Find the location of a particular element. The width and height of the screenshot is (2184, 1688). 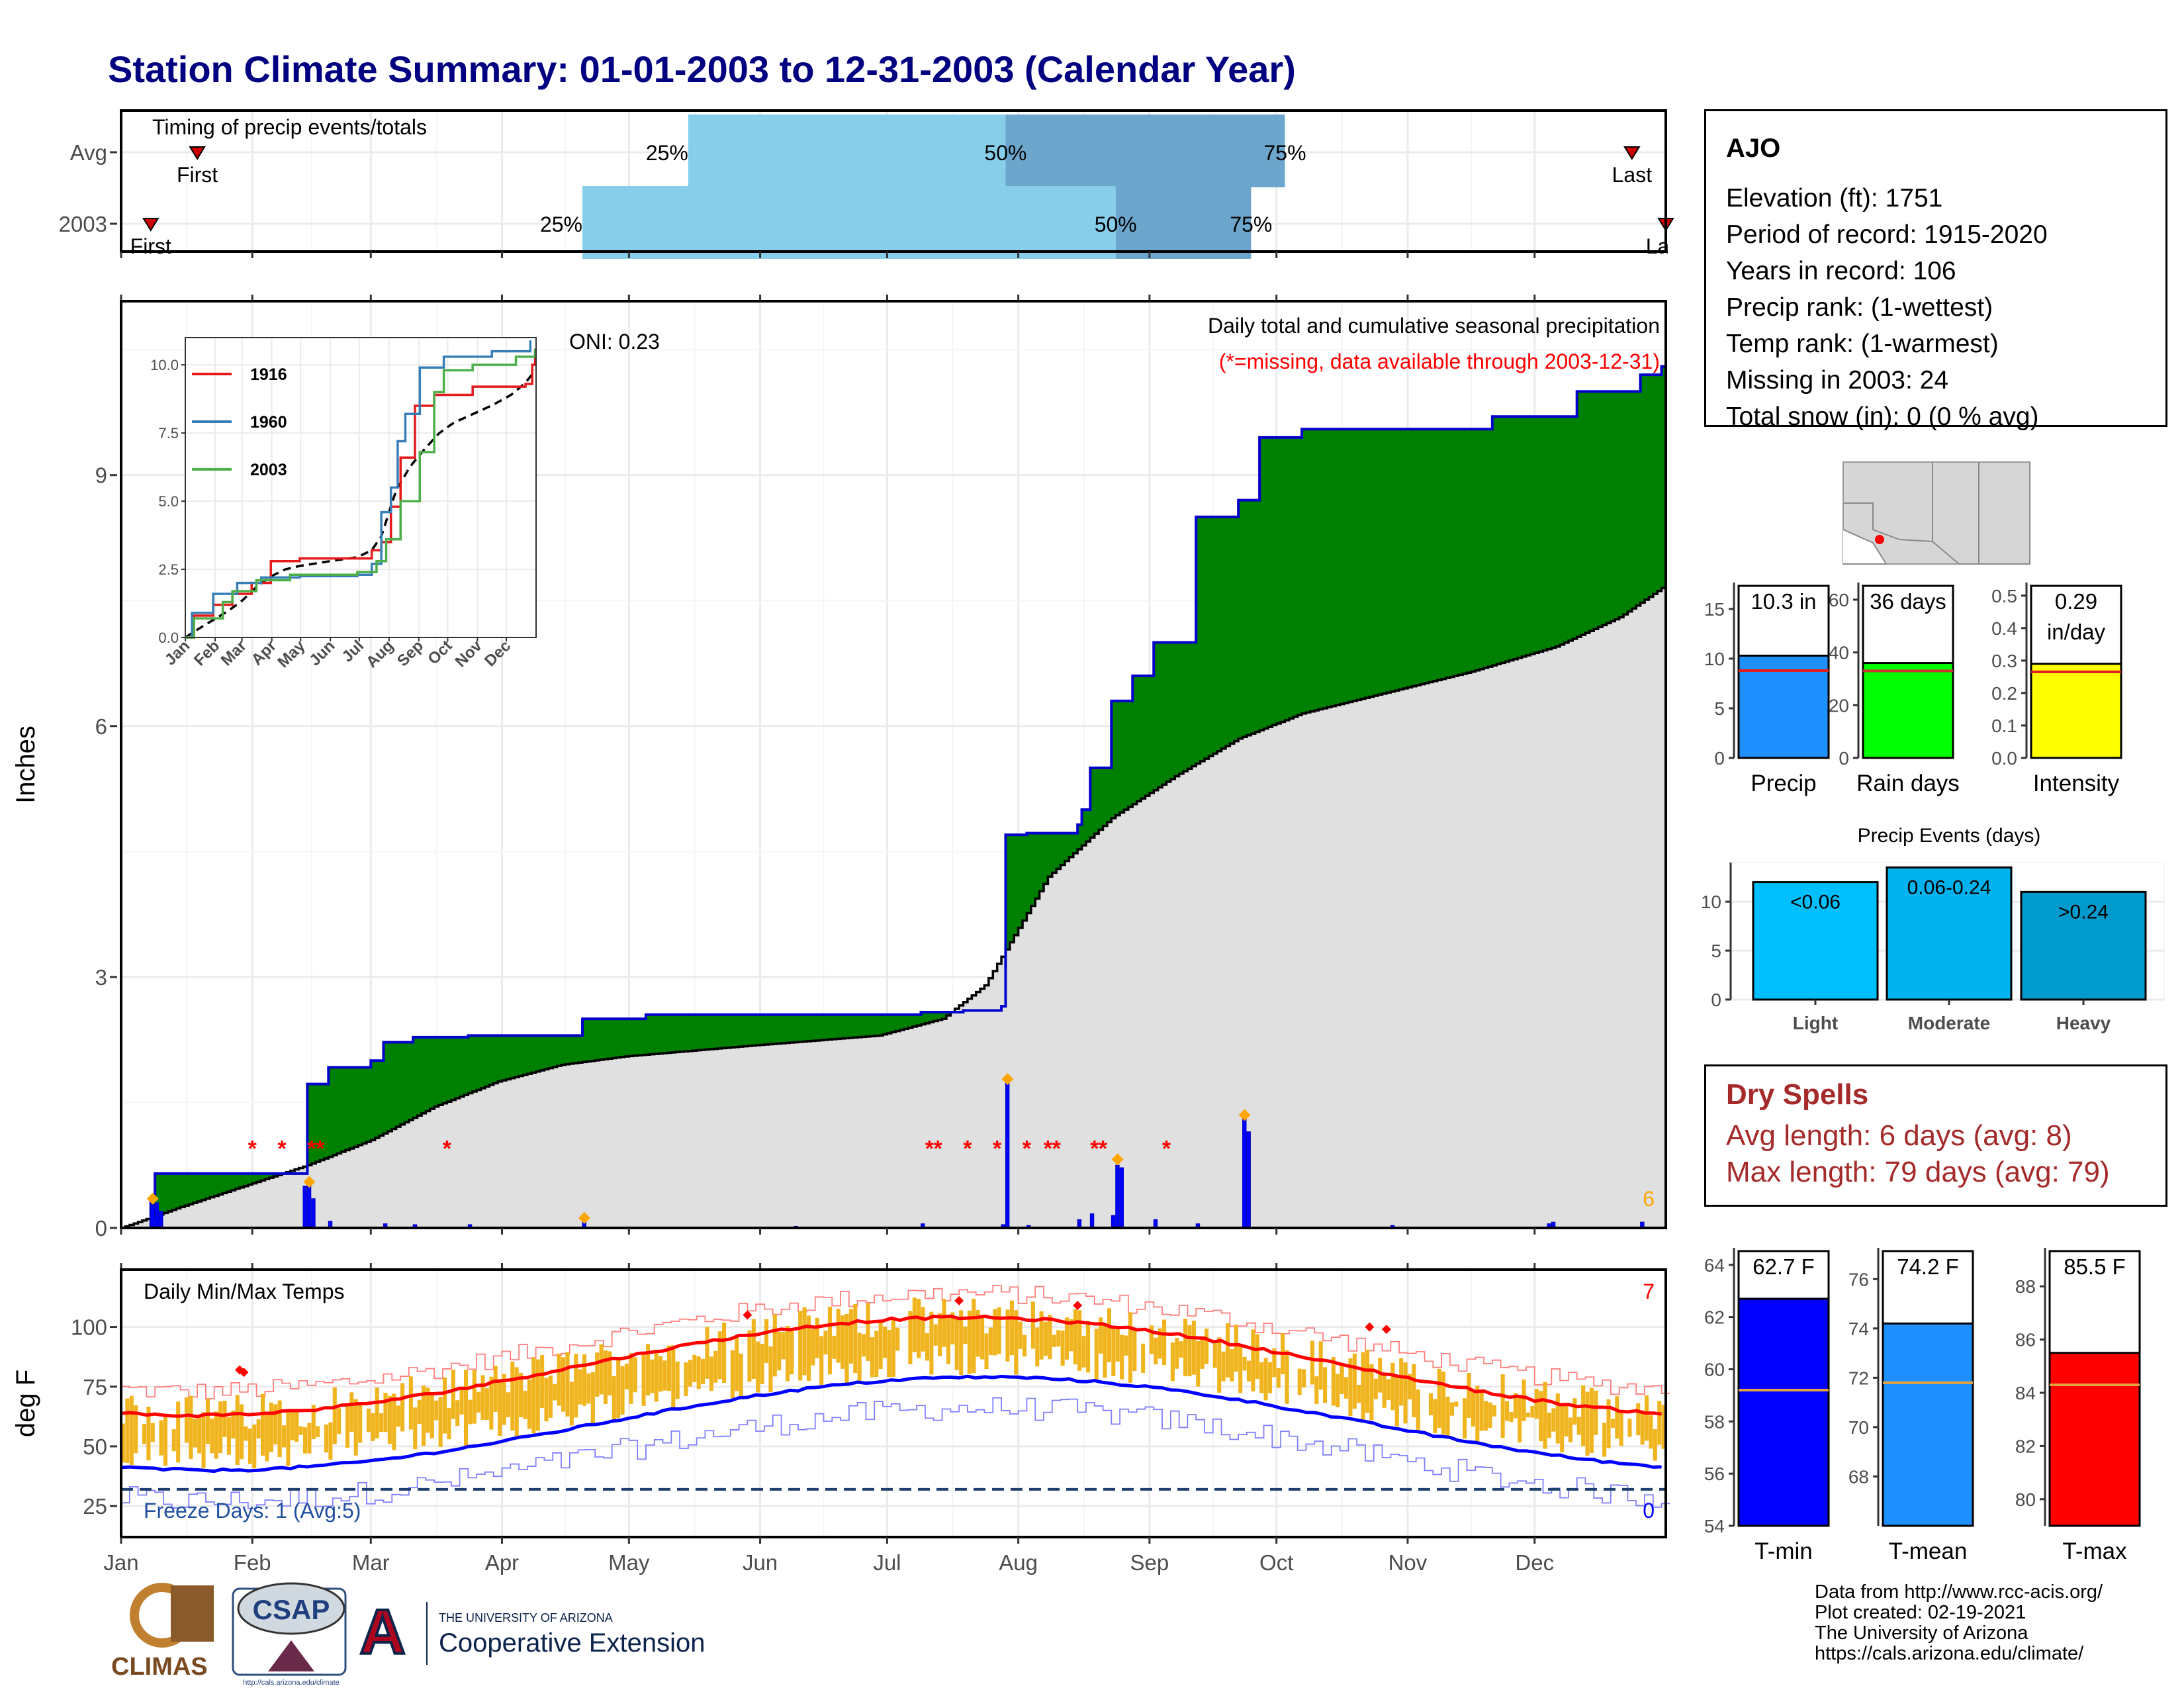

precip-y-tick-label: 9 is located at coordinates (101, 475).